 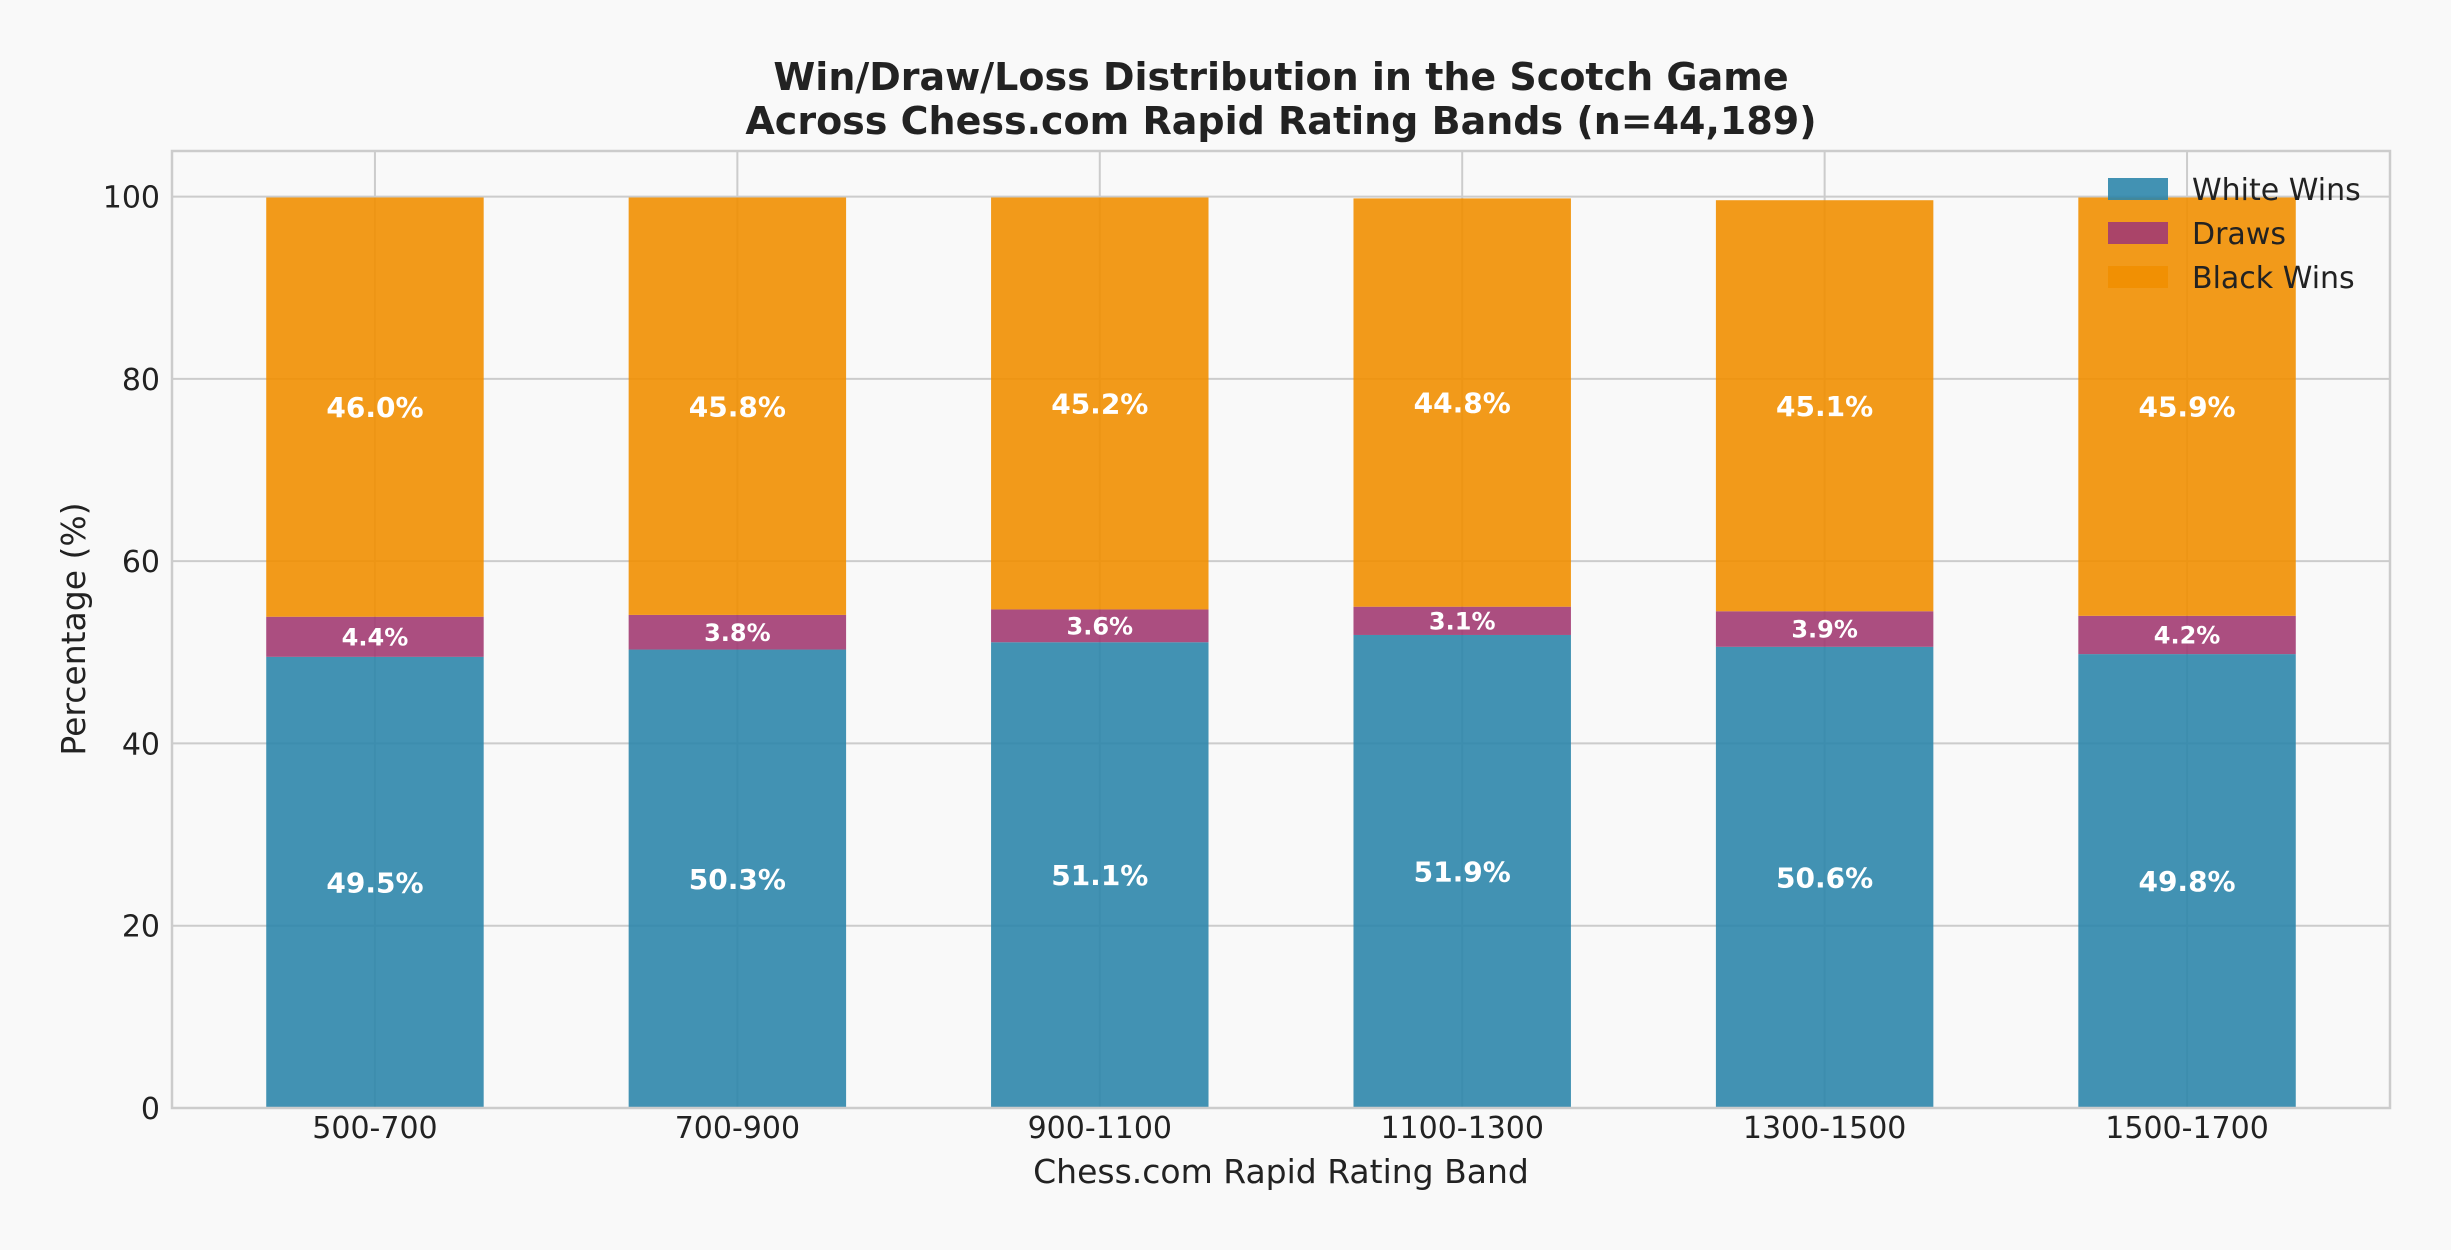 What do you see at coordinates (2273, 278) in the screenshot?
I see `legend-label: Black Wins` at bounding box center [2273, 278].